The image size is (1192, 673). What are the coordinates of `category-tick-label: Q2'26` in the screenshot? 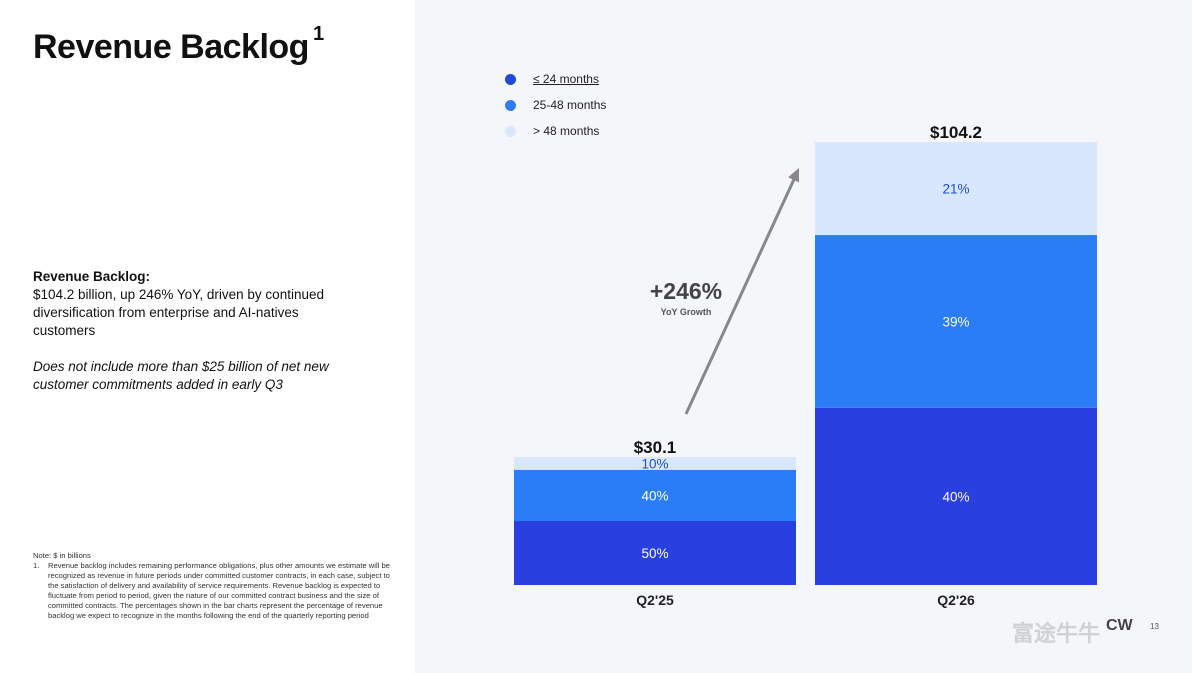 It's located at (956, 600).